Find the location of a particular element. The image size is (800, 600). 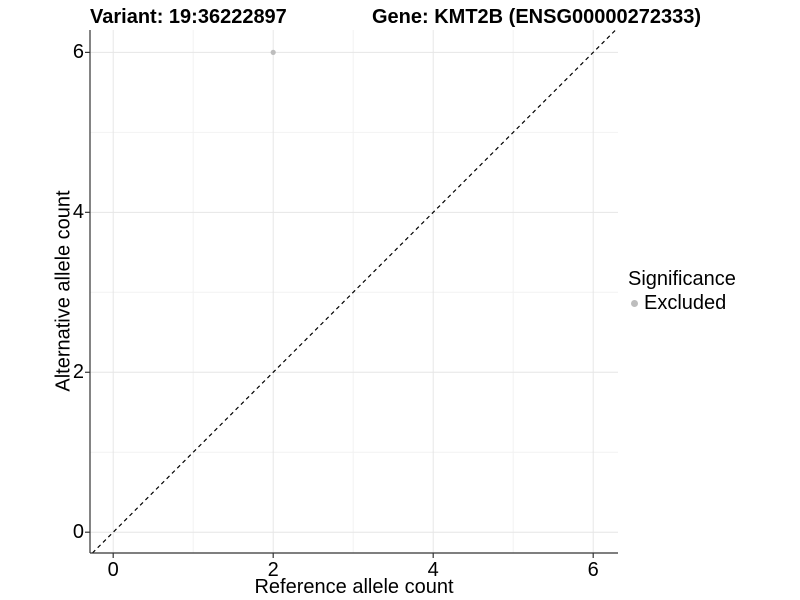

y-tick-label: 6 is located at coordinates (78, 52).